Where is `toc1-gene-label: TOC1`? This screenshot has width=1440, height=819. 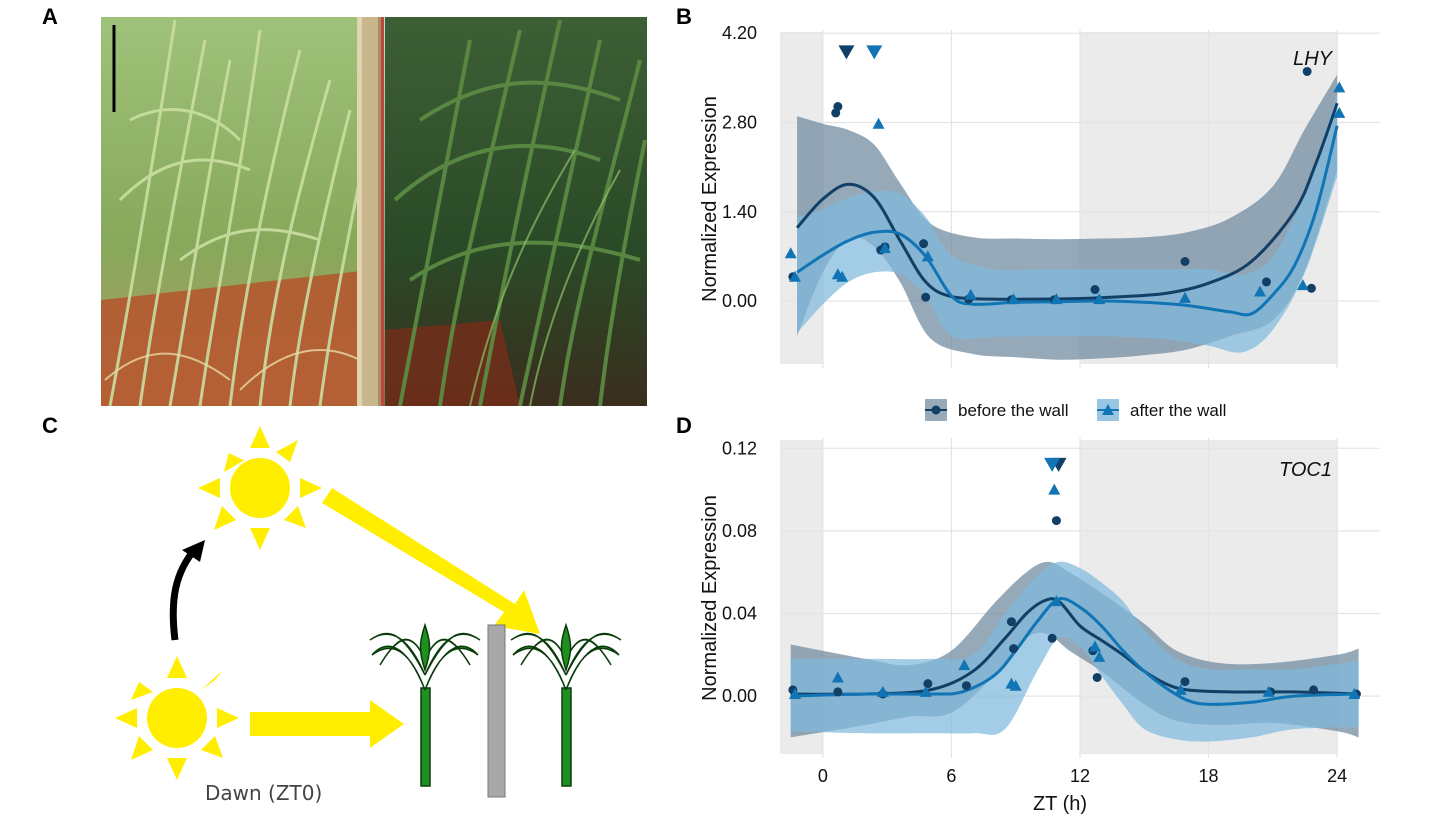
toc1-gene-label: TOC1 is located at coordinates (1305, 470).